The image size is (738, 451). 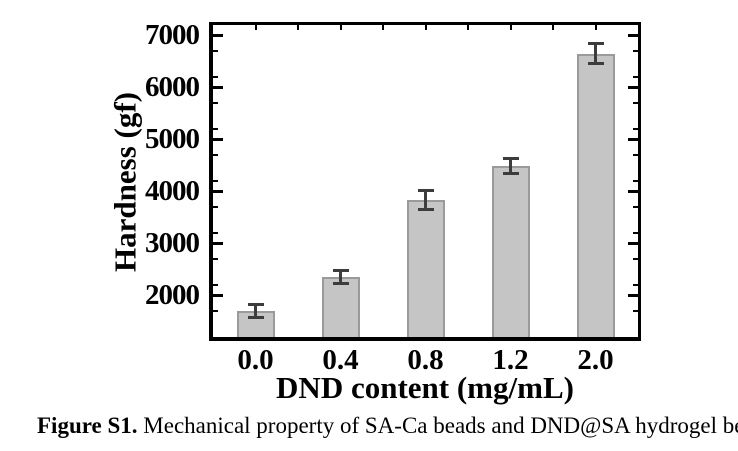 What do you see at coordinates (595, 195) in the screenshot?
I see `bar-2.0` at bounding box center [595, 195].